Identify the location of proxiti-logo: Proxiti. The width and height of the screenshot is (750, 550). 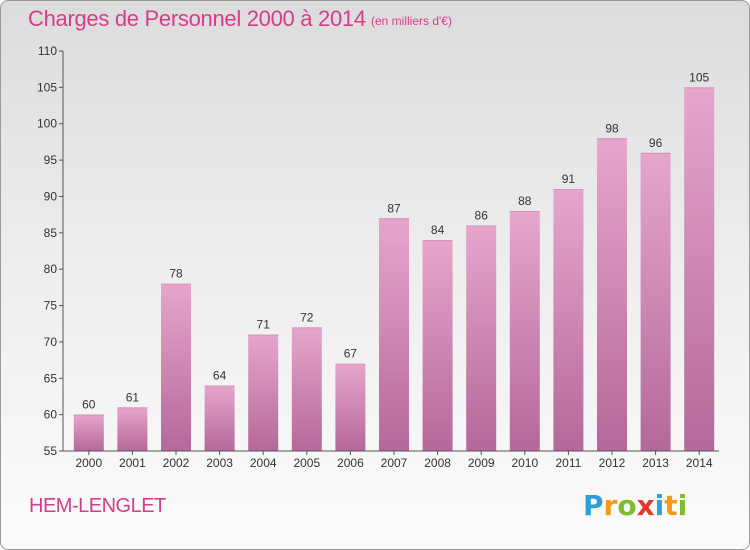
(635, 505).